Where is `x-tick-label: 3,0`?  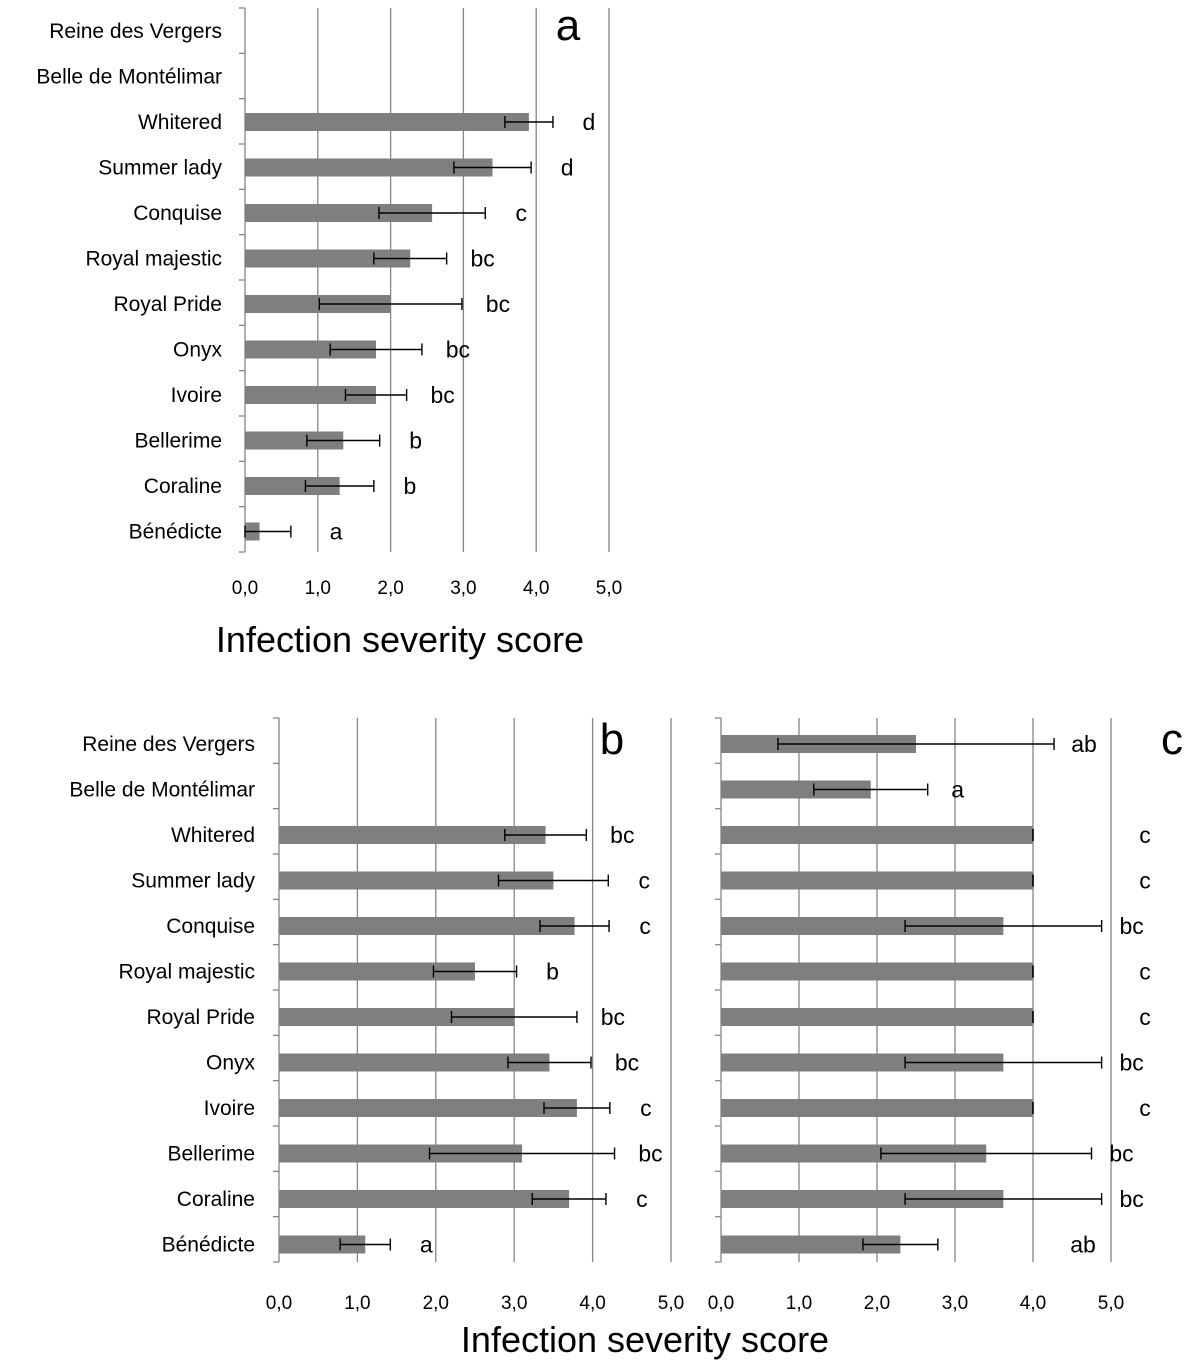 x-tick-label: 3,0 is located at coordinates (514, 1303).